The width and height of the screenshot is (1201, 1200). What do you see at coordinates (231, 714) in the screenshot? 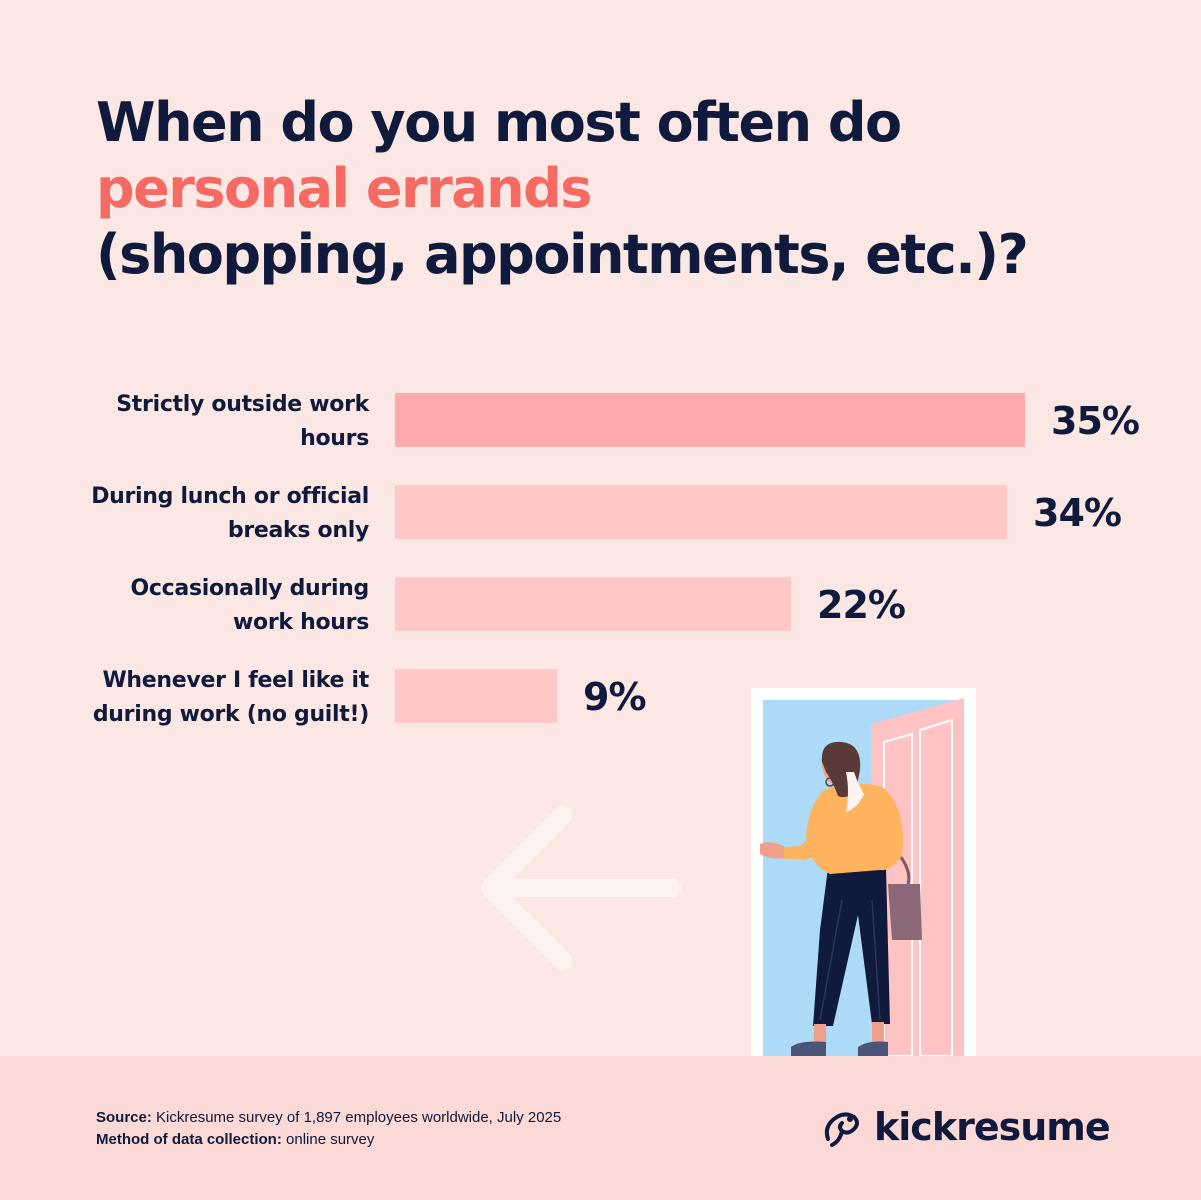
I see `category-label-4-line-2: during work (no guilt!)` at bounding box center [231, 714].